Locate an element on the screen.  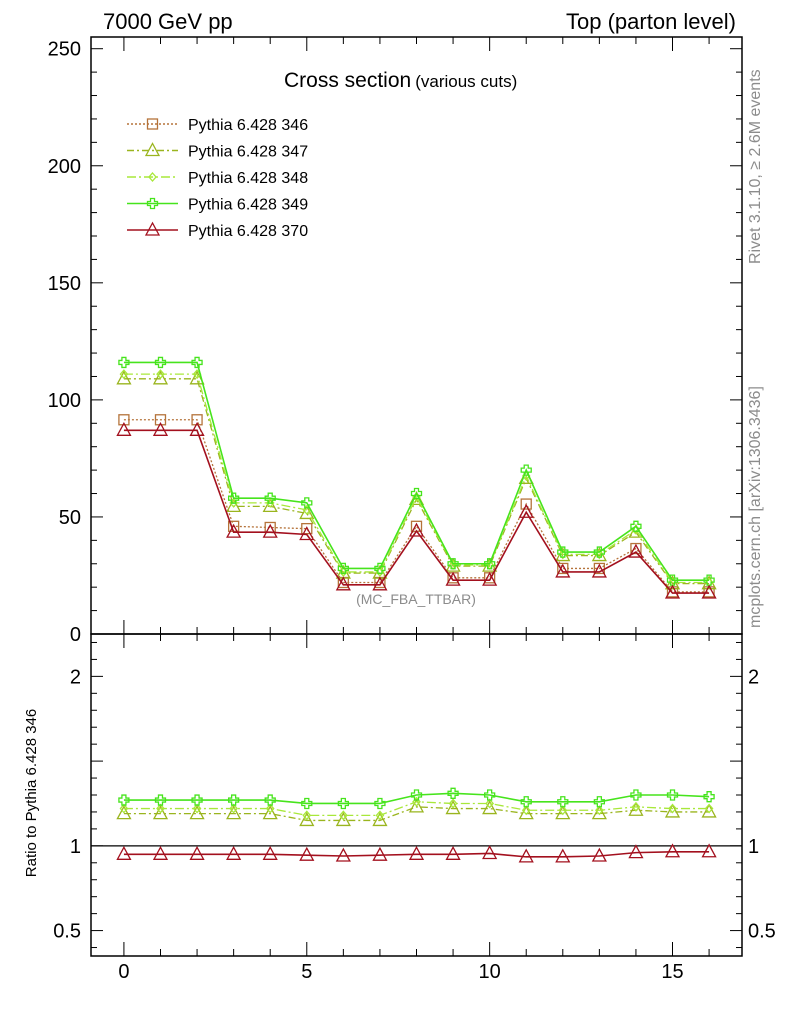
legend-entry-370: Pythia 6.428 370 is located at coordinates (217, 230).